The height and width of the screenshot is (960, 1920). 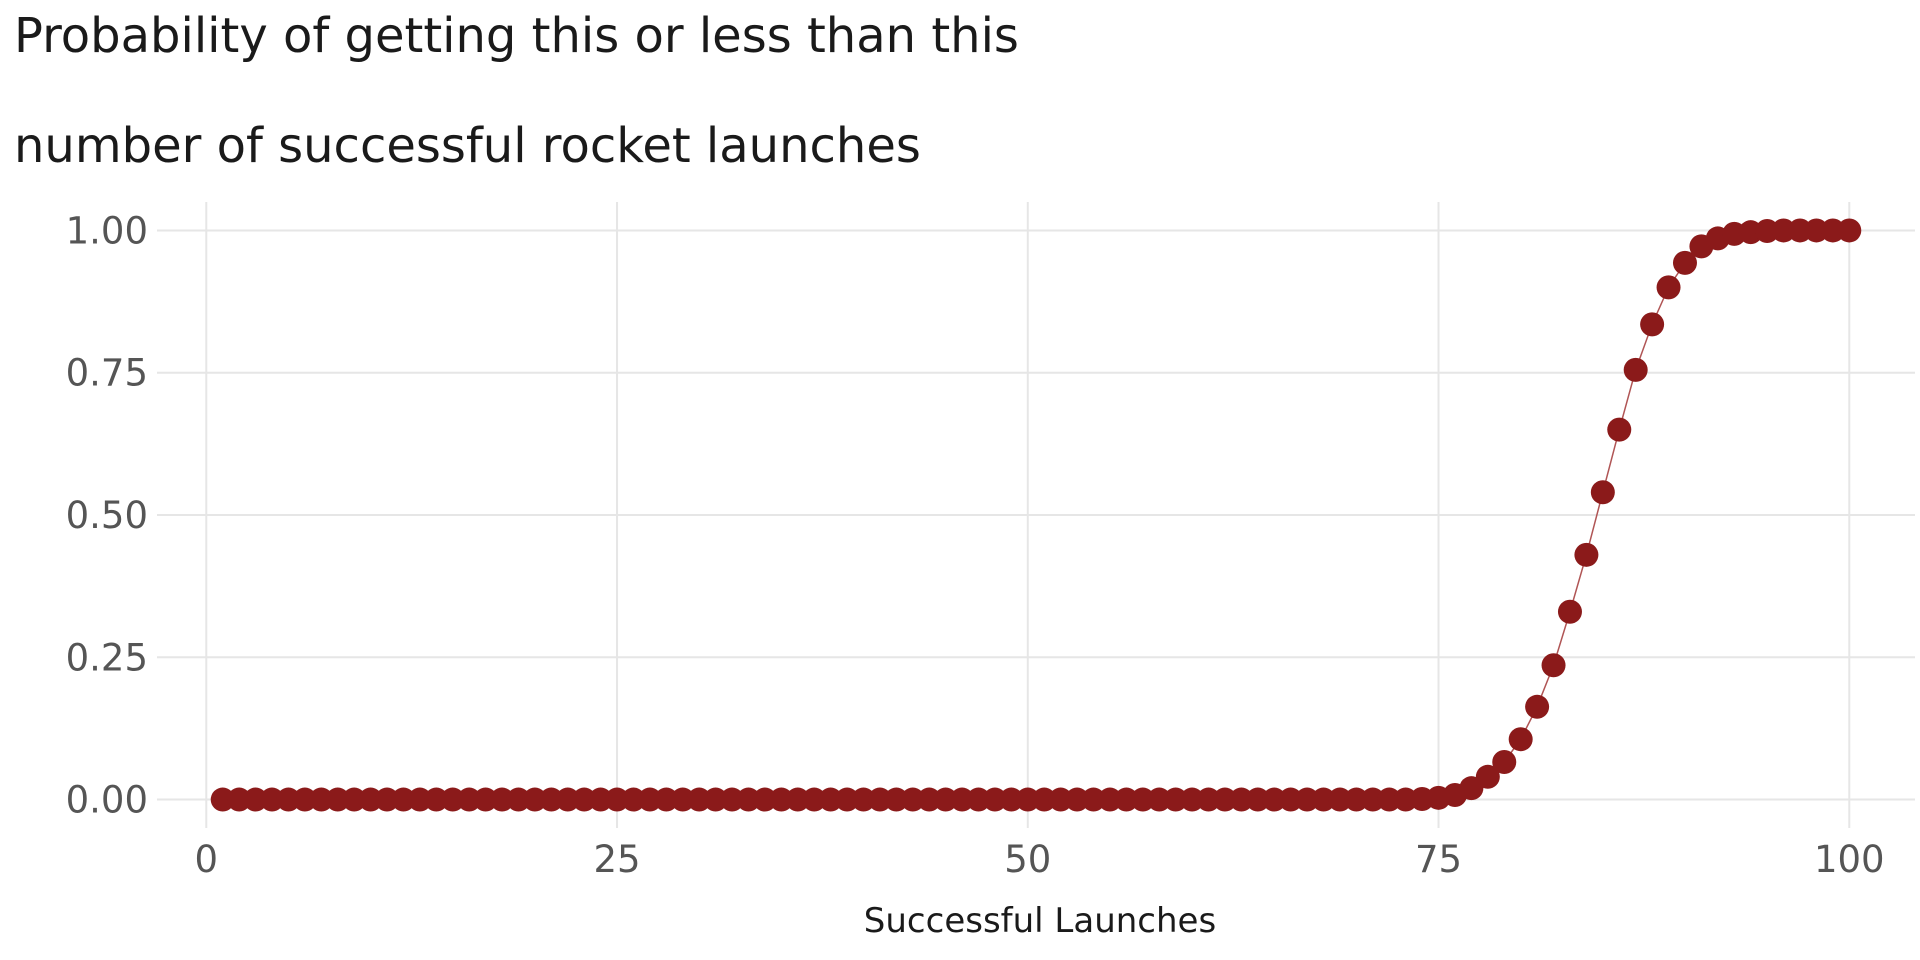 I want to click on chart-title-line-2: number of successful rocket launches, so click(x=467, y=146).